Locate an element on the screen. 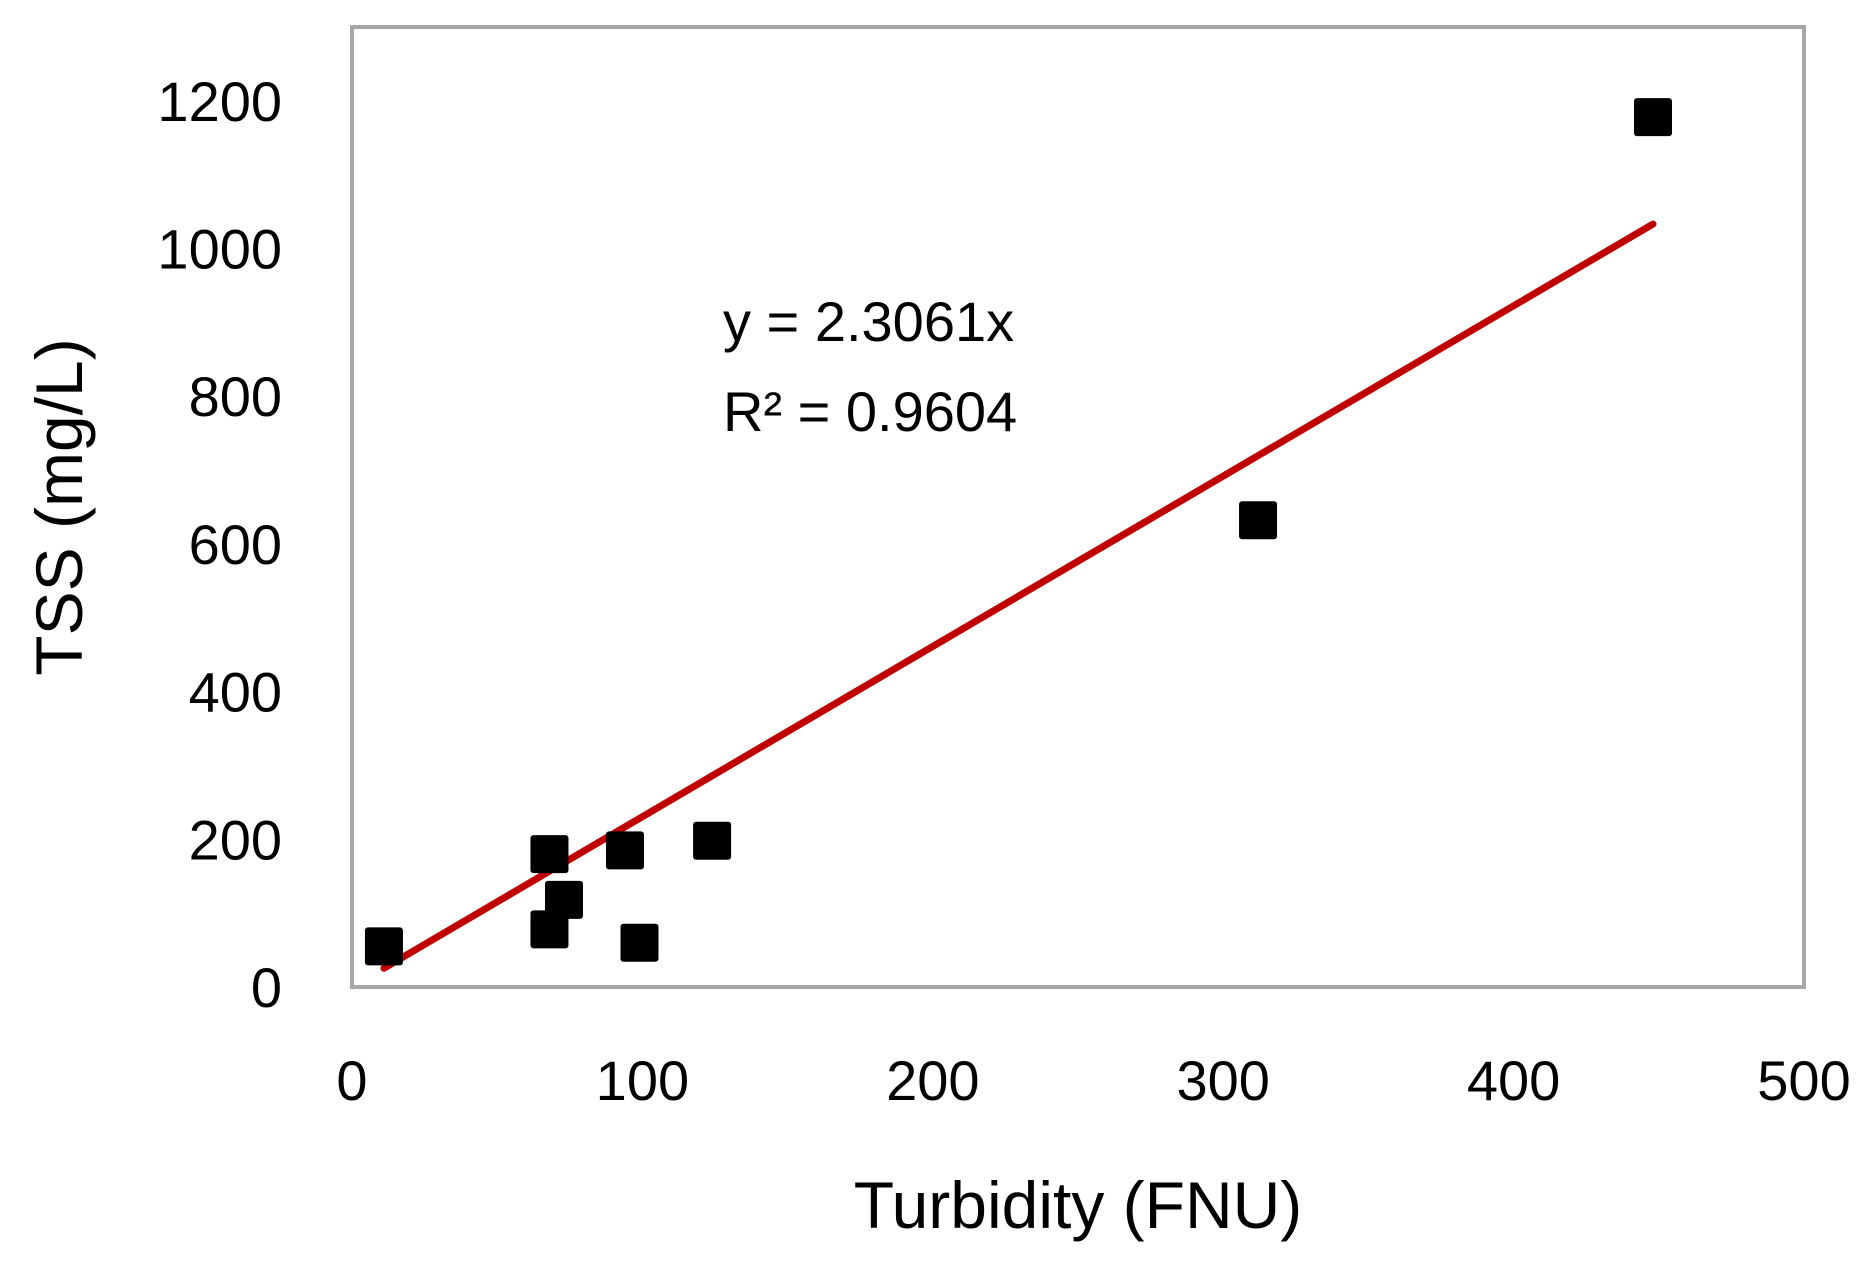  x-tick-label: 200 is located at coordinates (932, 1080).